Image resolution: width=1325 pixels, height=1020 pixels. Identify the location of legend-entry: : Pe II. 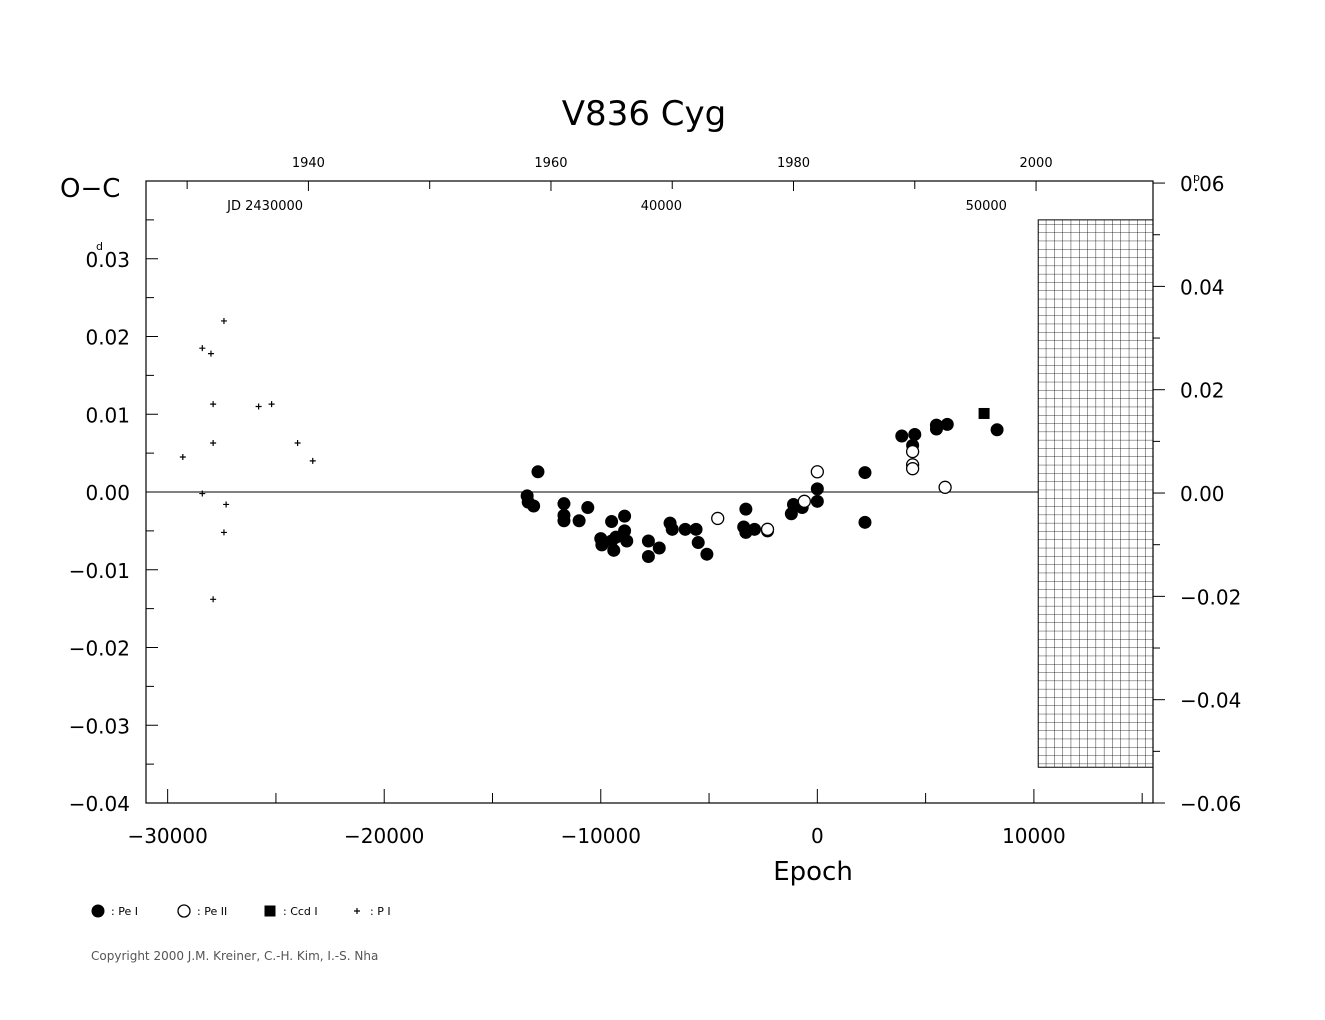
(202, 911).